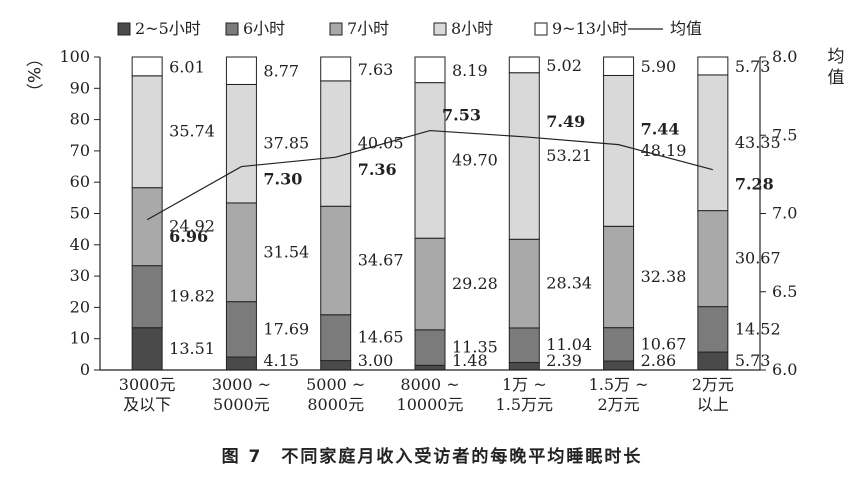 The width and height of the screenshot is (865, 492). I want to click on value-label: 34.67, so click(381, 259).